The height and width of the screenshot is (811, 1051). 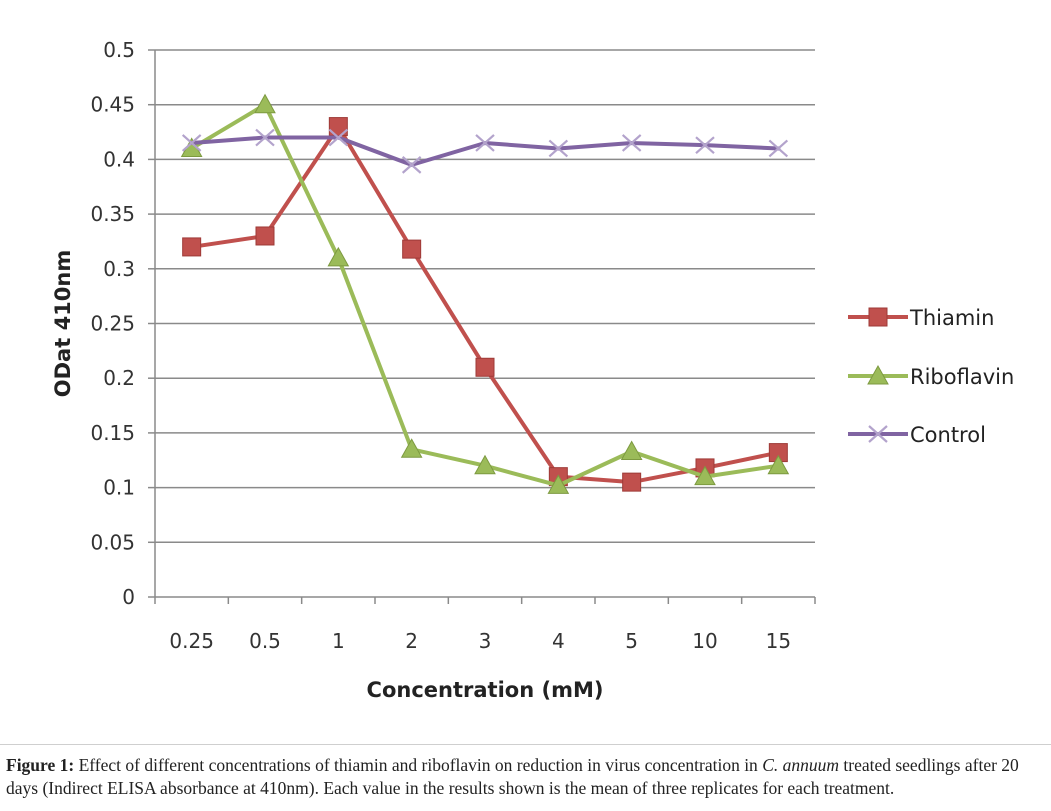 I want to click on x-tick-label: 2, so click(x=411, y=641).